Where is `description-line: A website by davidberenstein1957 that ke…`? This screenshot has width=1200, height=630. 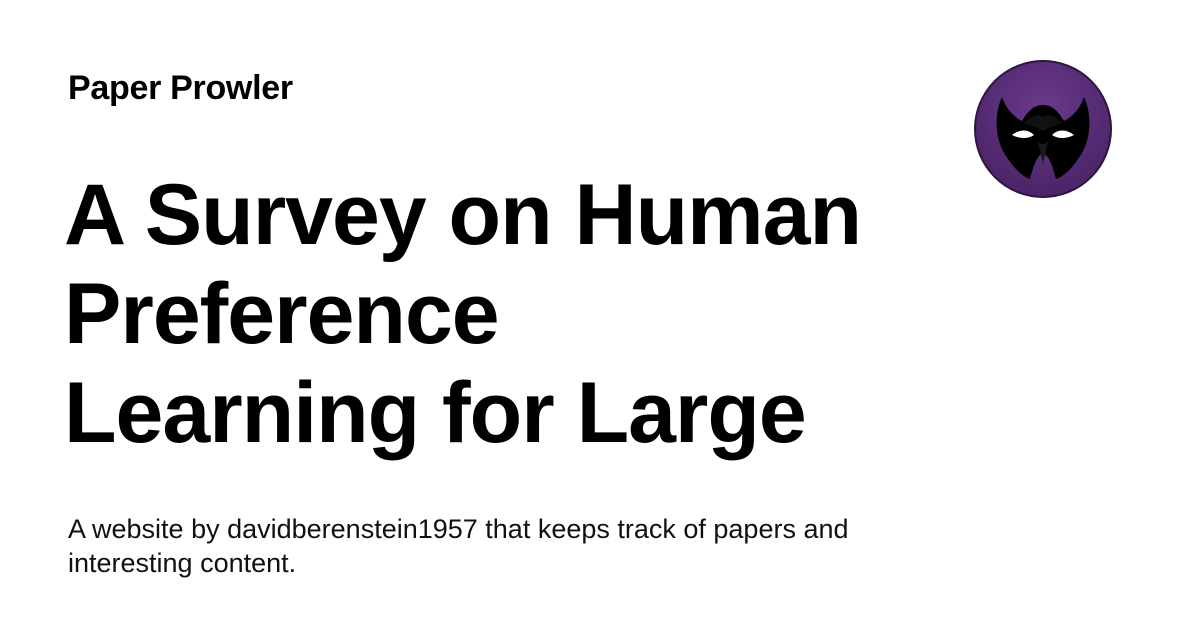
description-line: A website by davidberenstein1957 that ke… is located at coordinates (458, 529).